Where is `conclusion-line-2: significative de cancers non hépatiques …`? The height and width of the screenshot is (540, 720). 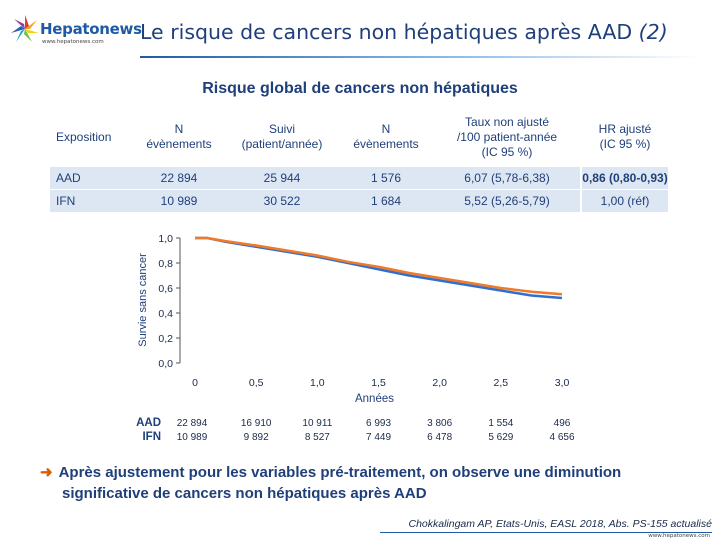 conclusion-line-2: significative de cancers non hépatiques … is located at coordinates (244, 493).